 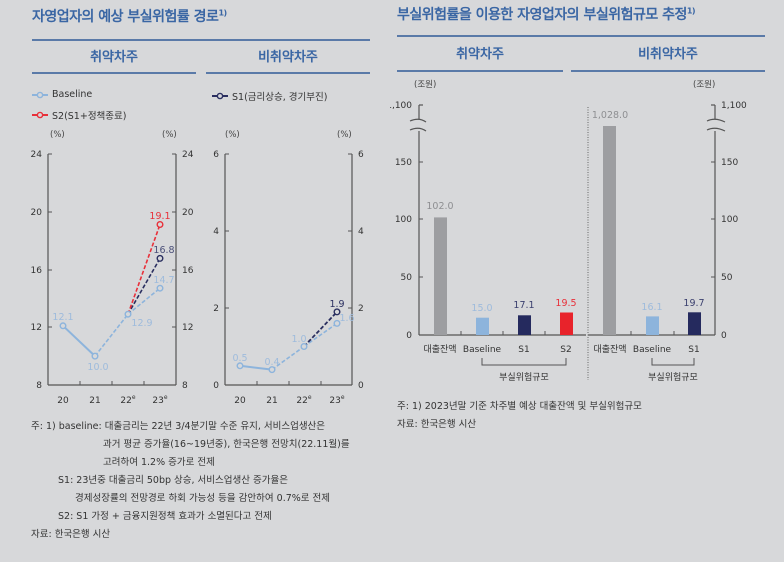 What do you see at coordinates (163, 250) in the screenshot?
I see `svg-text: 16.8` at bounding box center [163, 250].